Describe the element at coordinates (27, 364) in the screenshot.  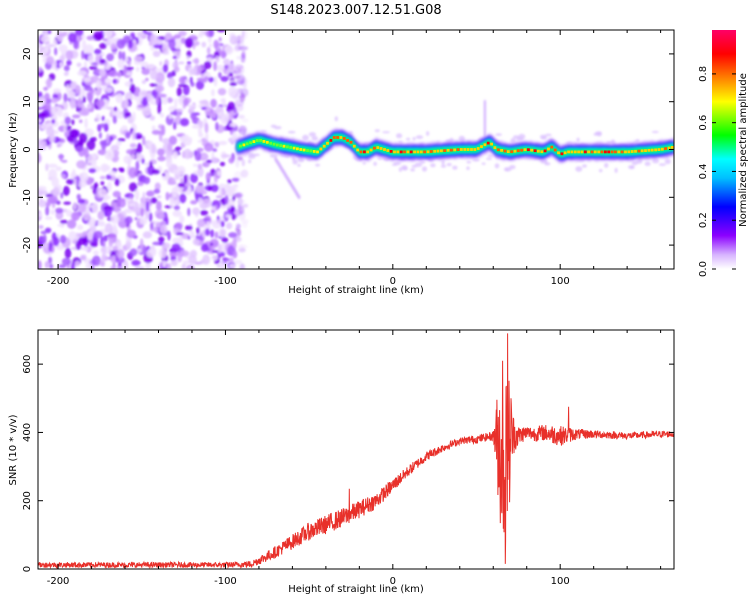
I see `snr-ytick-label: 600` at that location.